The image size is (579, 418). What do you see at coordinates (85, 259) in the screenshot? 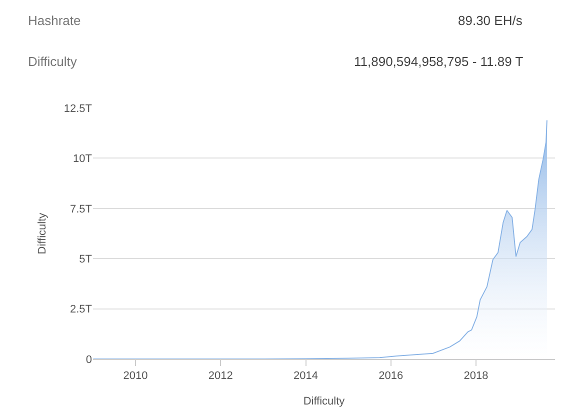
I see `y-tick-label: 5T` at bounding box center [85, 259].